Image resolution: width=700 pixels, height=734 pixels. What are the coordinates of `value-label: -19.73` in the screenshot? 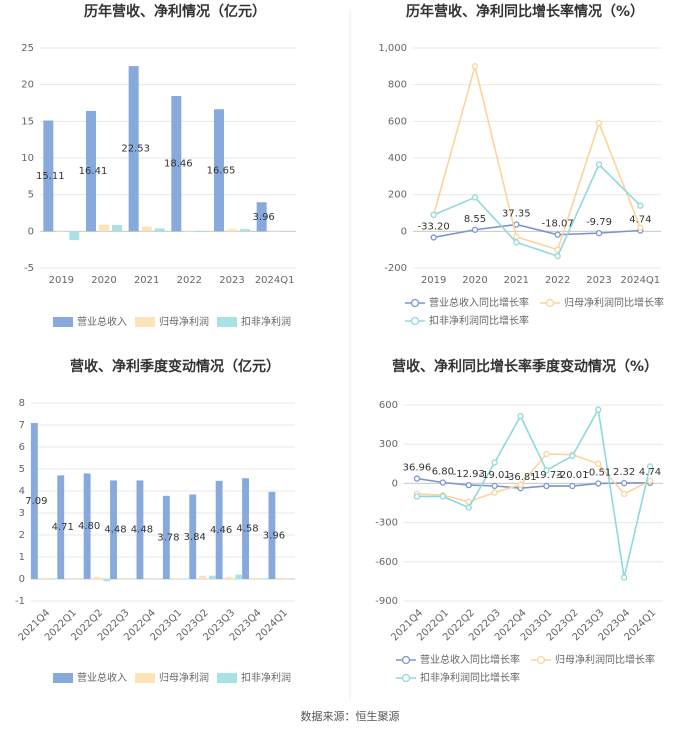 It's located at (546, 475).